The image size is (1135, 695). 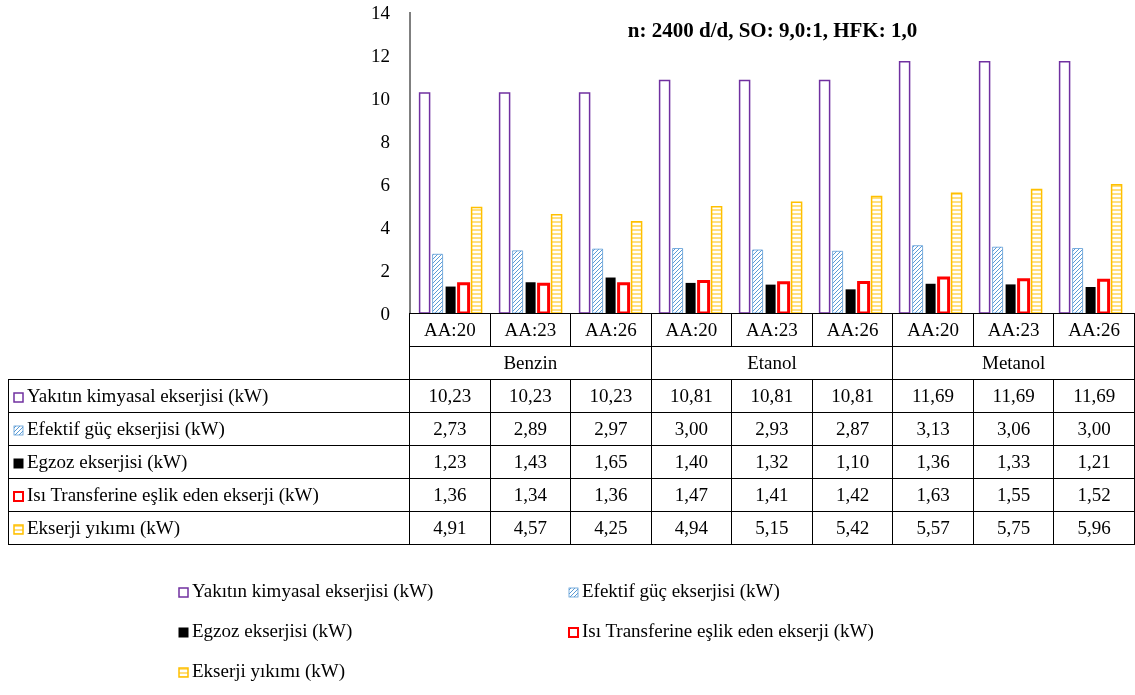 What do you see at coordinates (450, 528) in the screenshot?
I see `data-label: 4,91` at bounding box center [450, 528].